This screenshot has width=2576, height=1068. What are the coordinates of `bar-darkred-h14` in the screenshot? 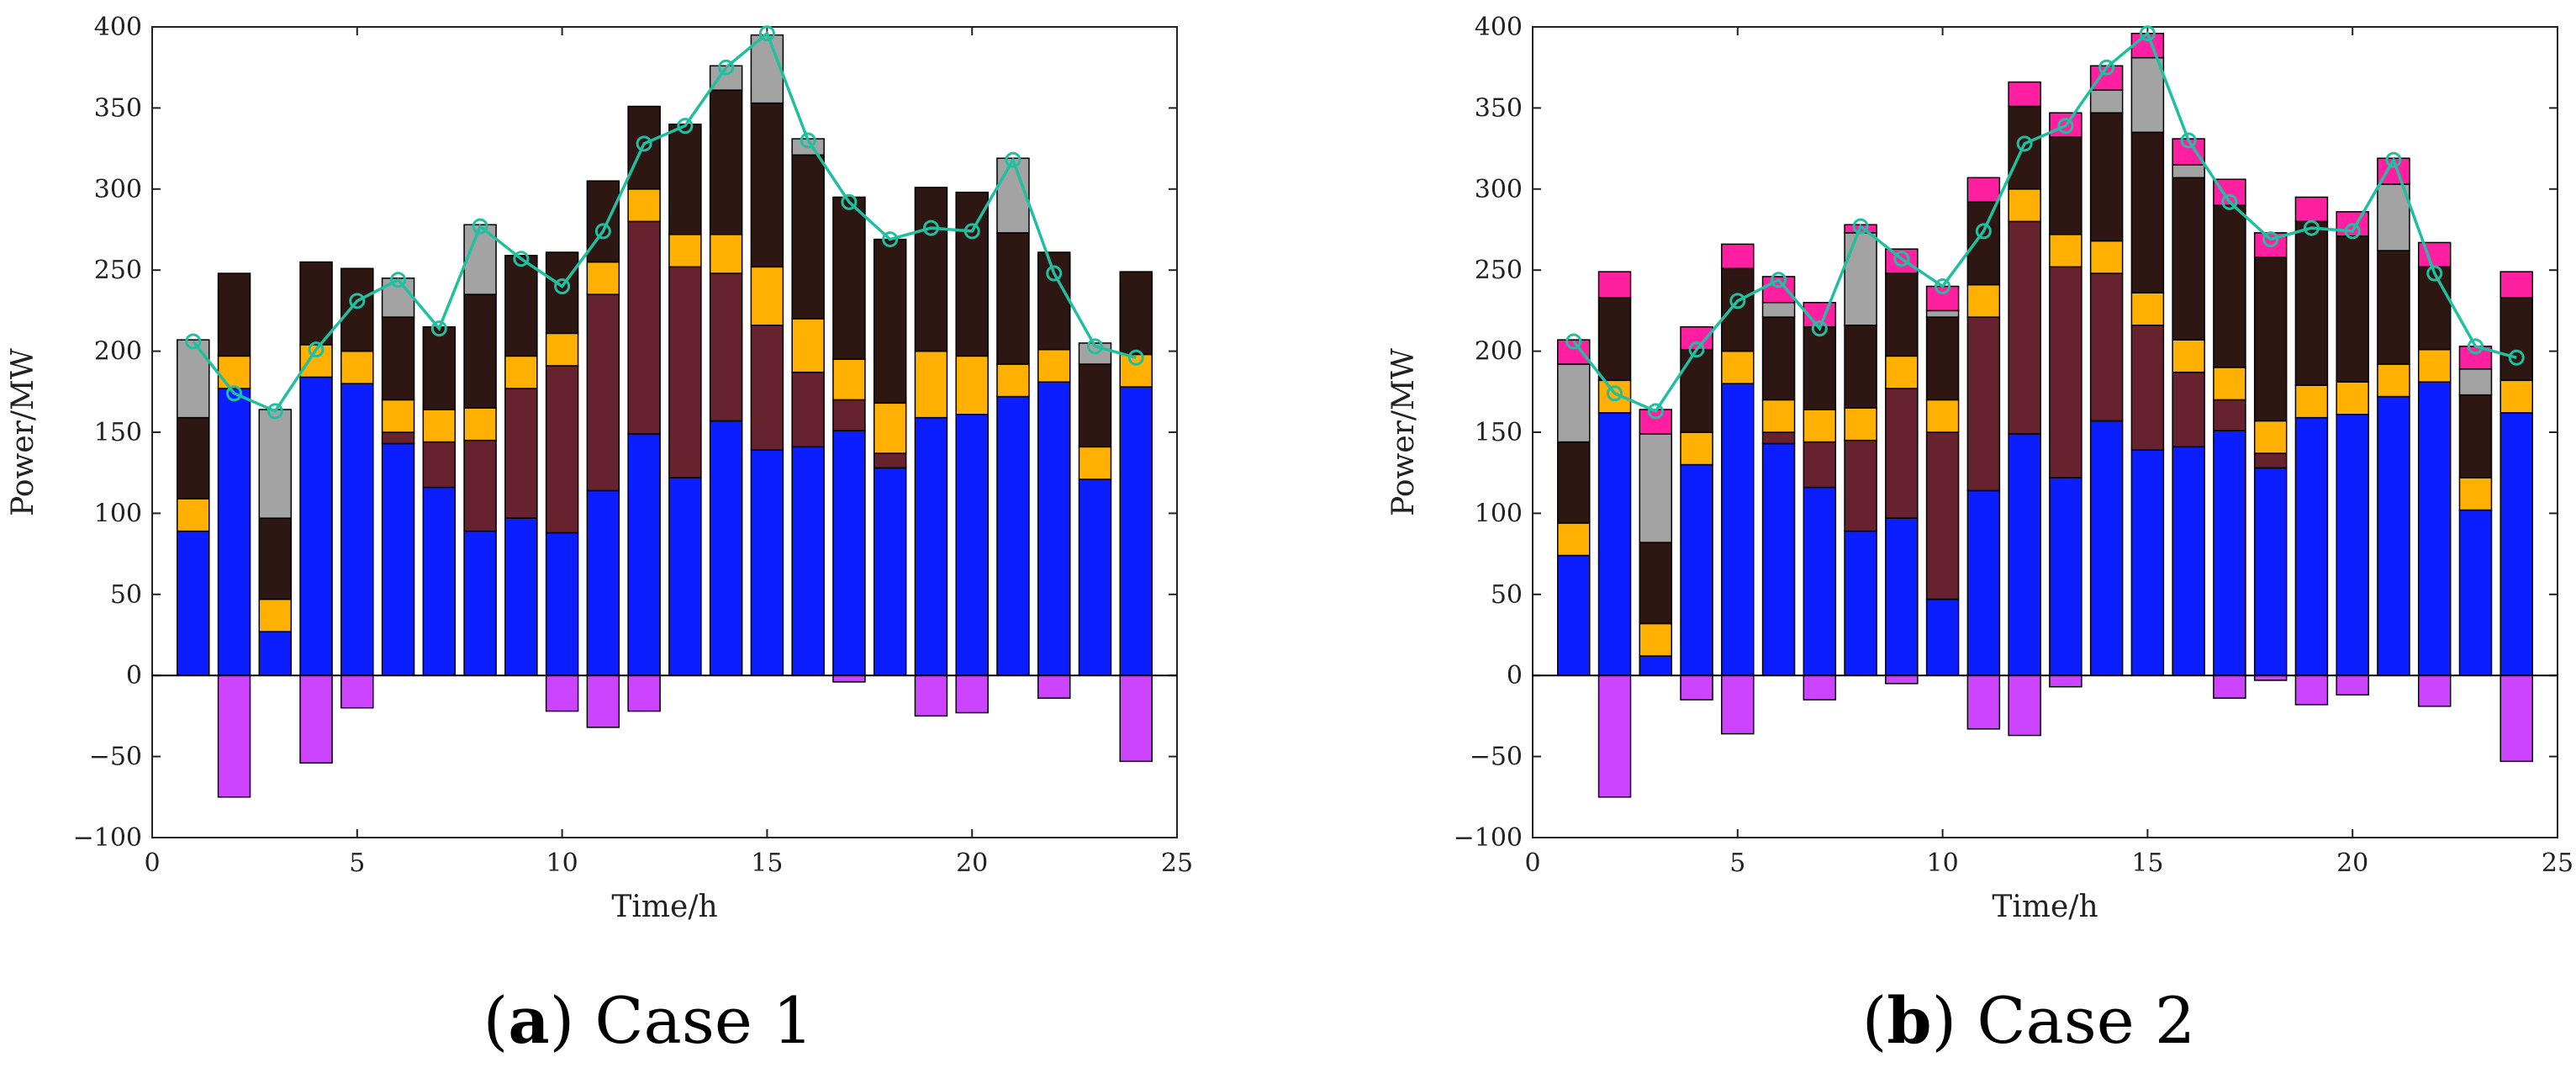 It's located at (726, 347).